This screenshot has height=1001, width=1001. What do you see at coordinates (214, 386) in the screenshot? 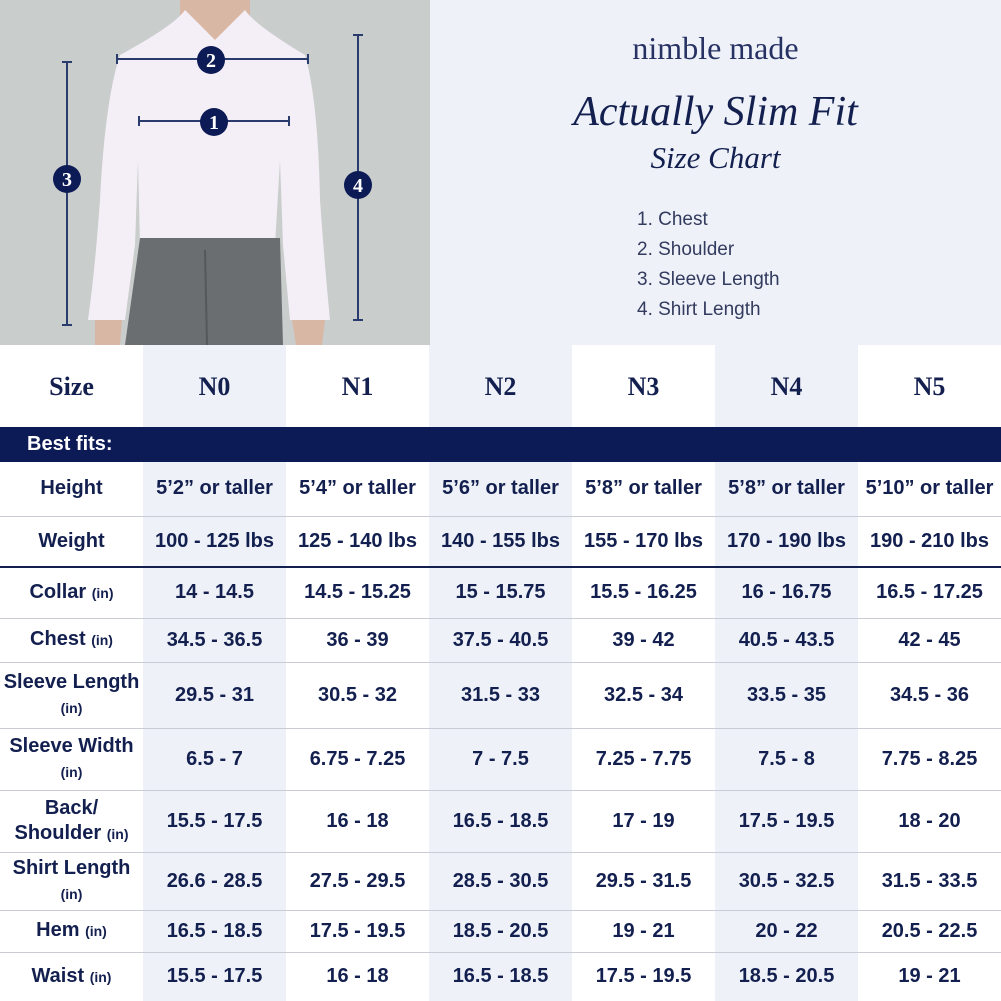
I see `size-header-n0: N0` at bounding box center [214, 386].